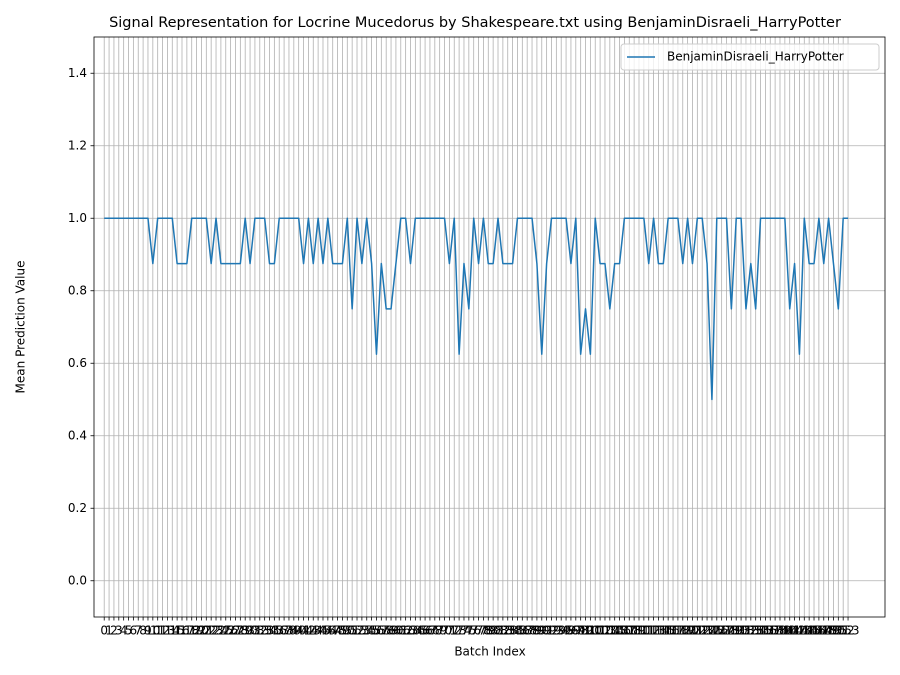 Image resolution: width=900 pixels, height=675 pixels. I want to click on x-tick-label: 135, so click(760, 631).